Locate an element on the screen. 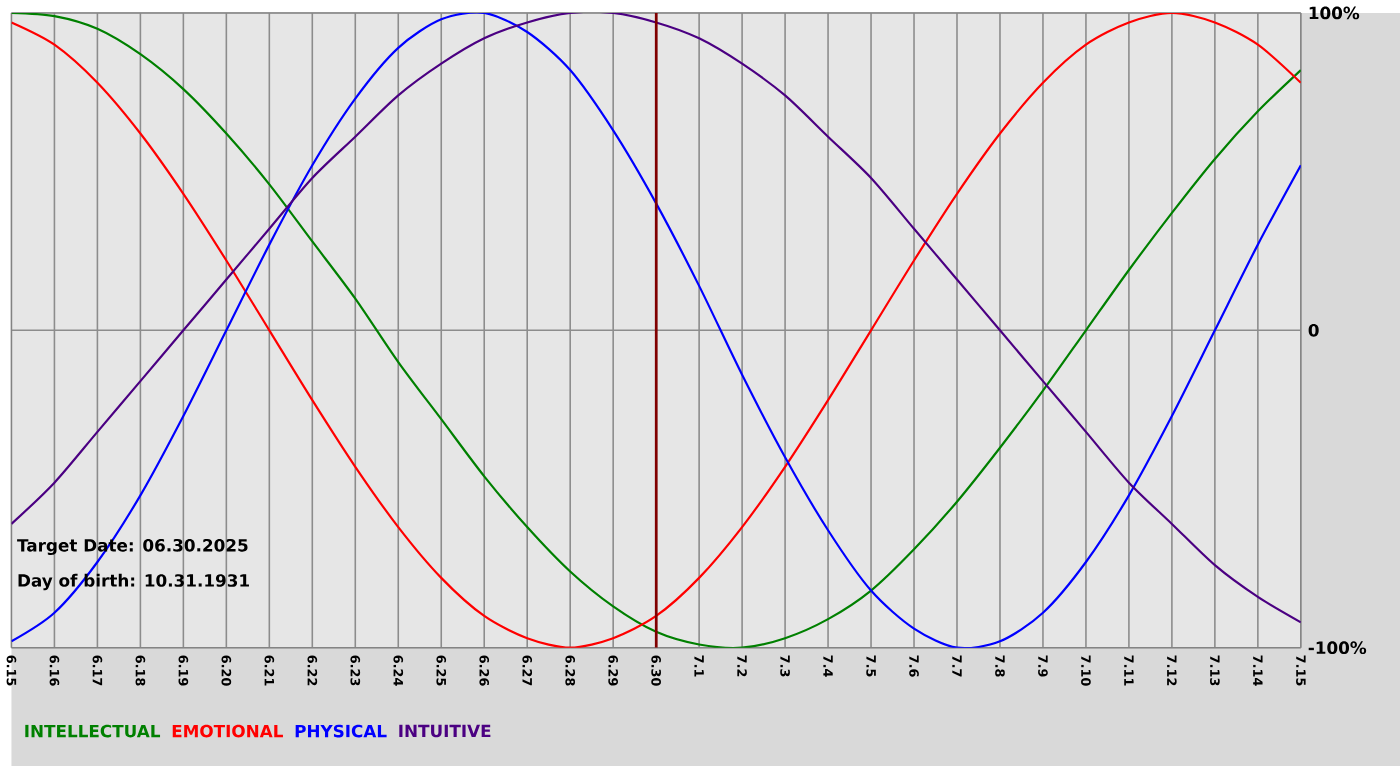 The height and width of the screenshot is (766, 1400). text: PHYSICAL is located at coordinates (341, 731).